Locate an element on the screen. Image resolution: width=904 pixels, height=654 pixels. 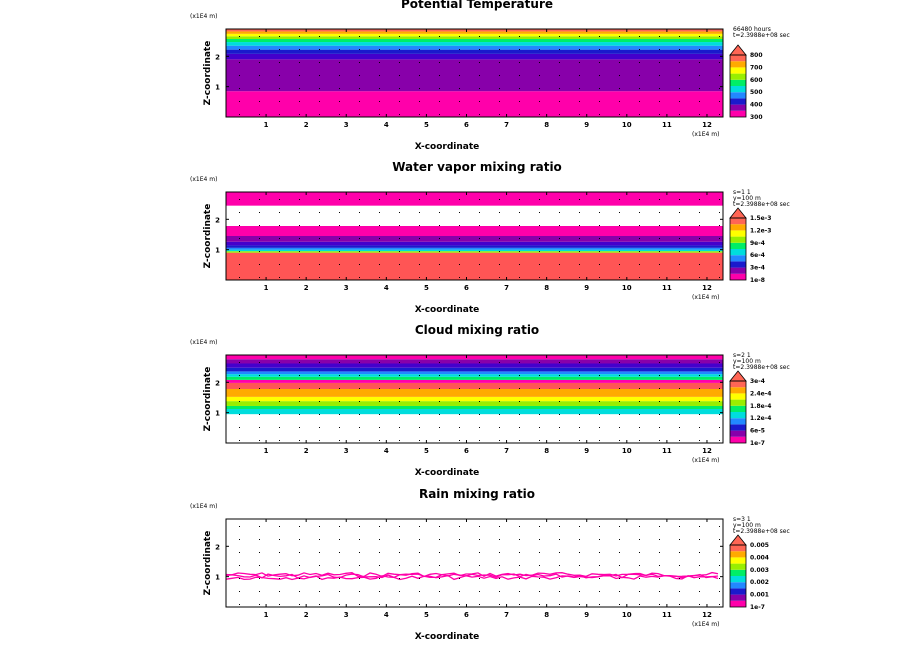
x-unit-label: (x1E4 m) is located at coordinates (705, 460).